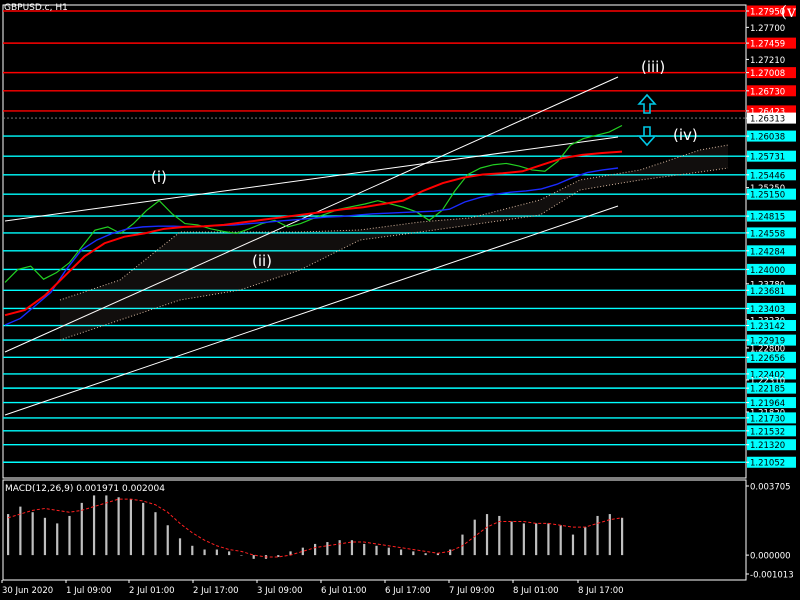  What do you see at coordinates (601, 591) in the screenshot?
I see `x-tick-label-9: 8 Jul 17:00` at bounding box center [601, 591].